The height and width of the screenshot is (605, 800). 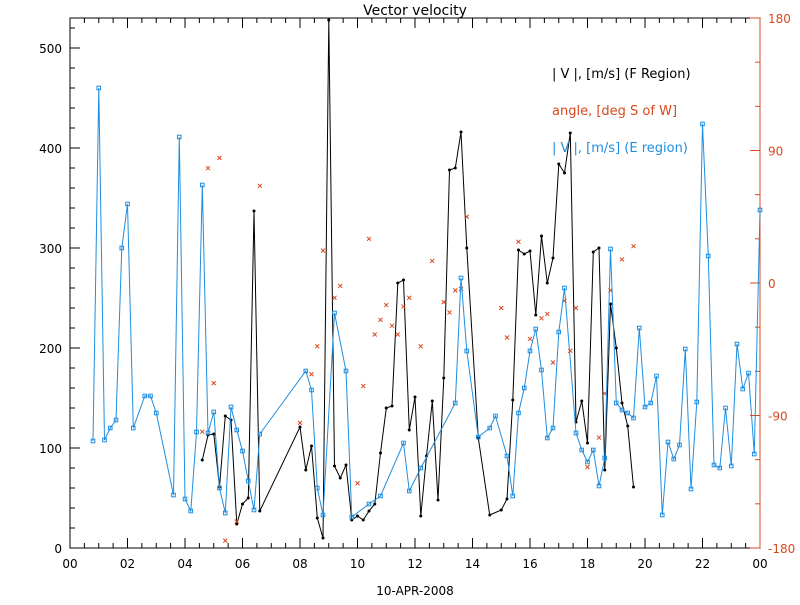 What do you see at coordinates (357, 564) in the screenshot?
I see `x-tick-label: 10` at bounding box center [357, 564].